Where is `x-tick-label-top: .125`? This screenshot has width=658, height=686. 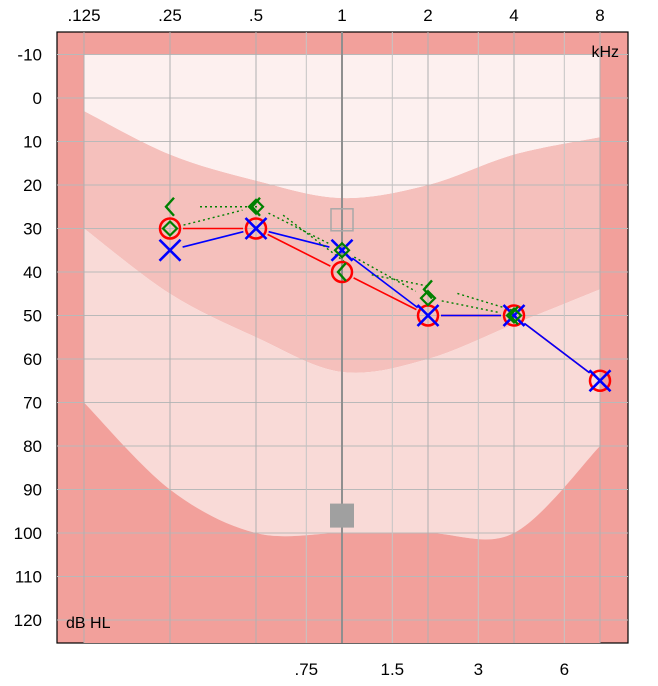 x-tick-label-top: .125 is located at coordinates (83, 15).